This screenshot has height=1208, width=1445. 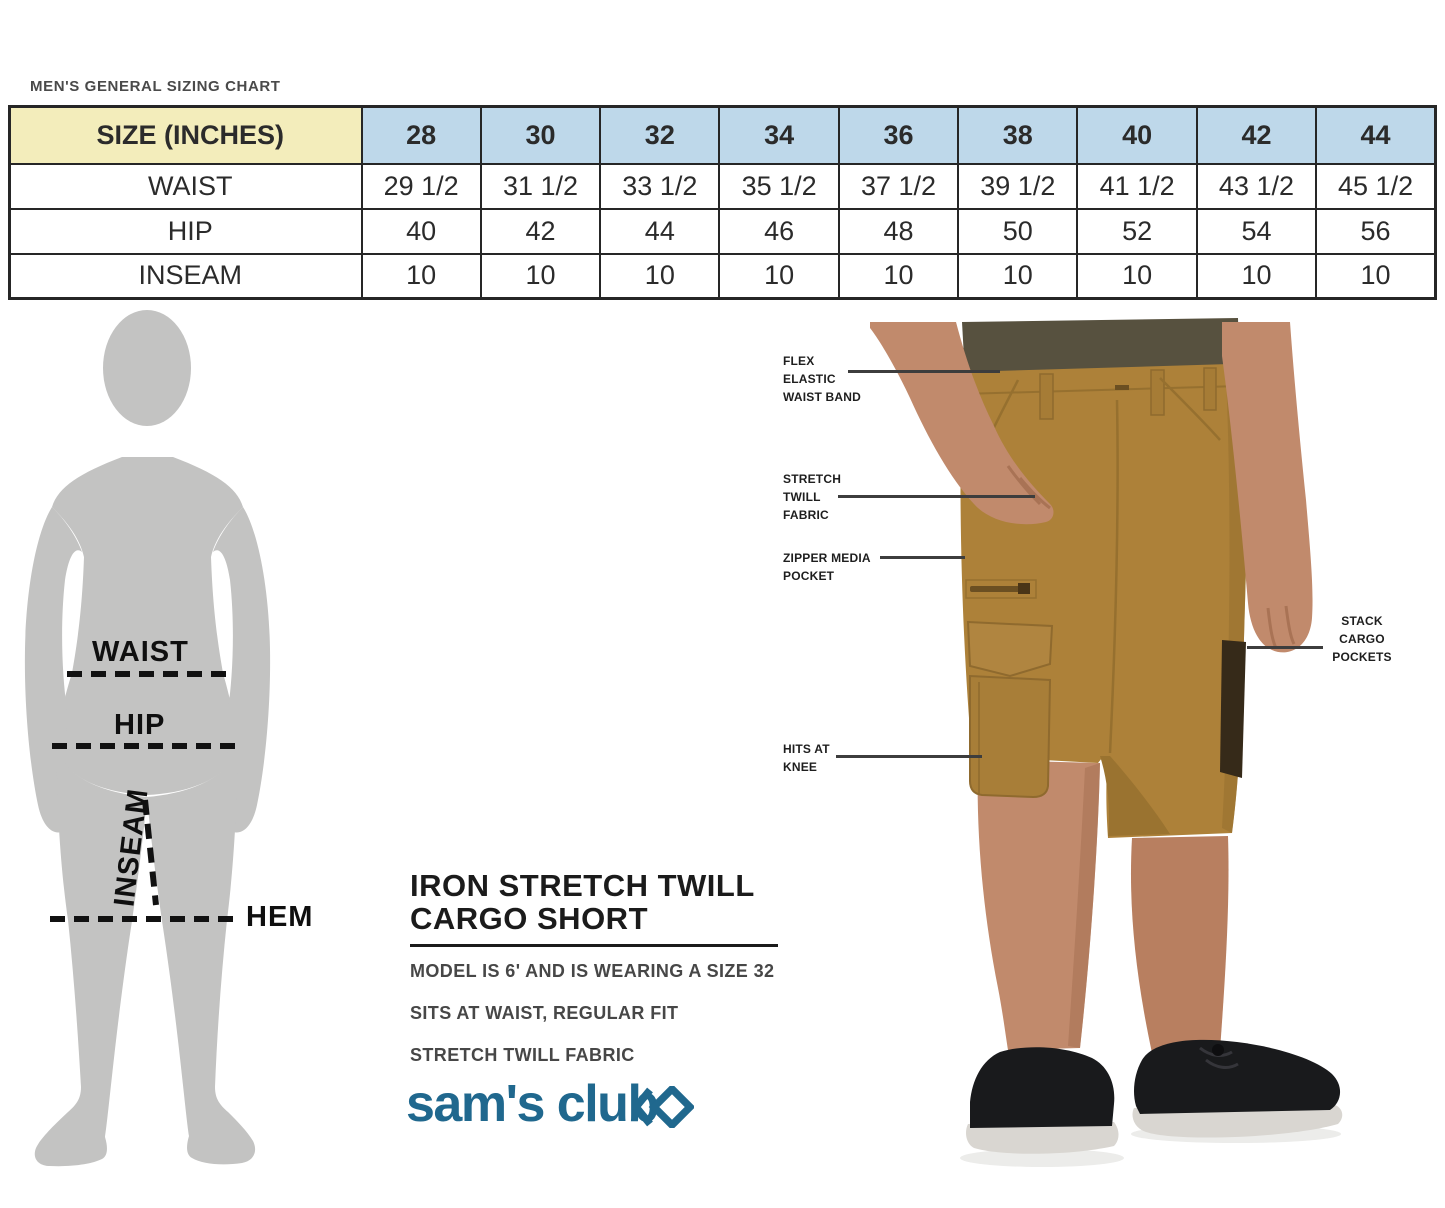 I want to click on right-arm, so click(x=1267, y=487).